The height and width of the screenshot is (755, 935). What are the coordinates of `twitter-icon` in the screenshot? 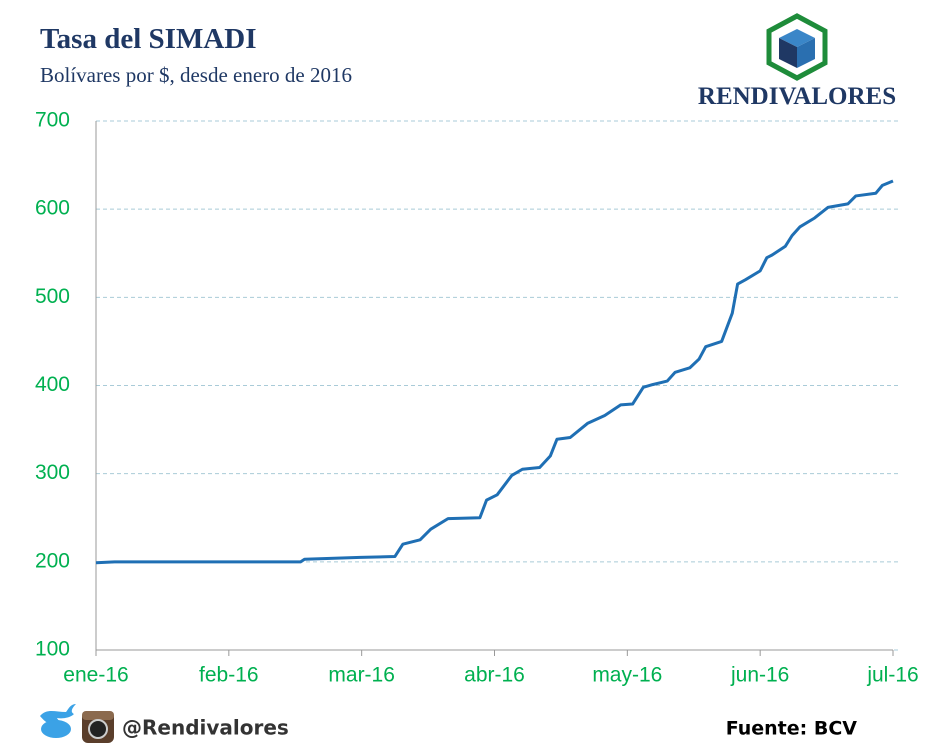 It's located at (58, 721).